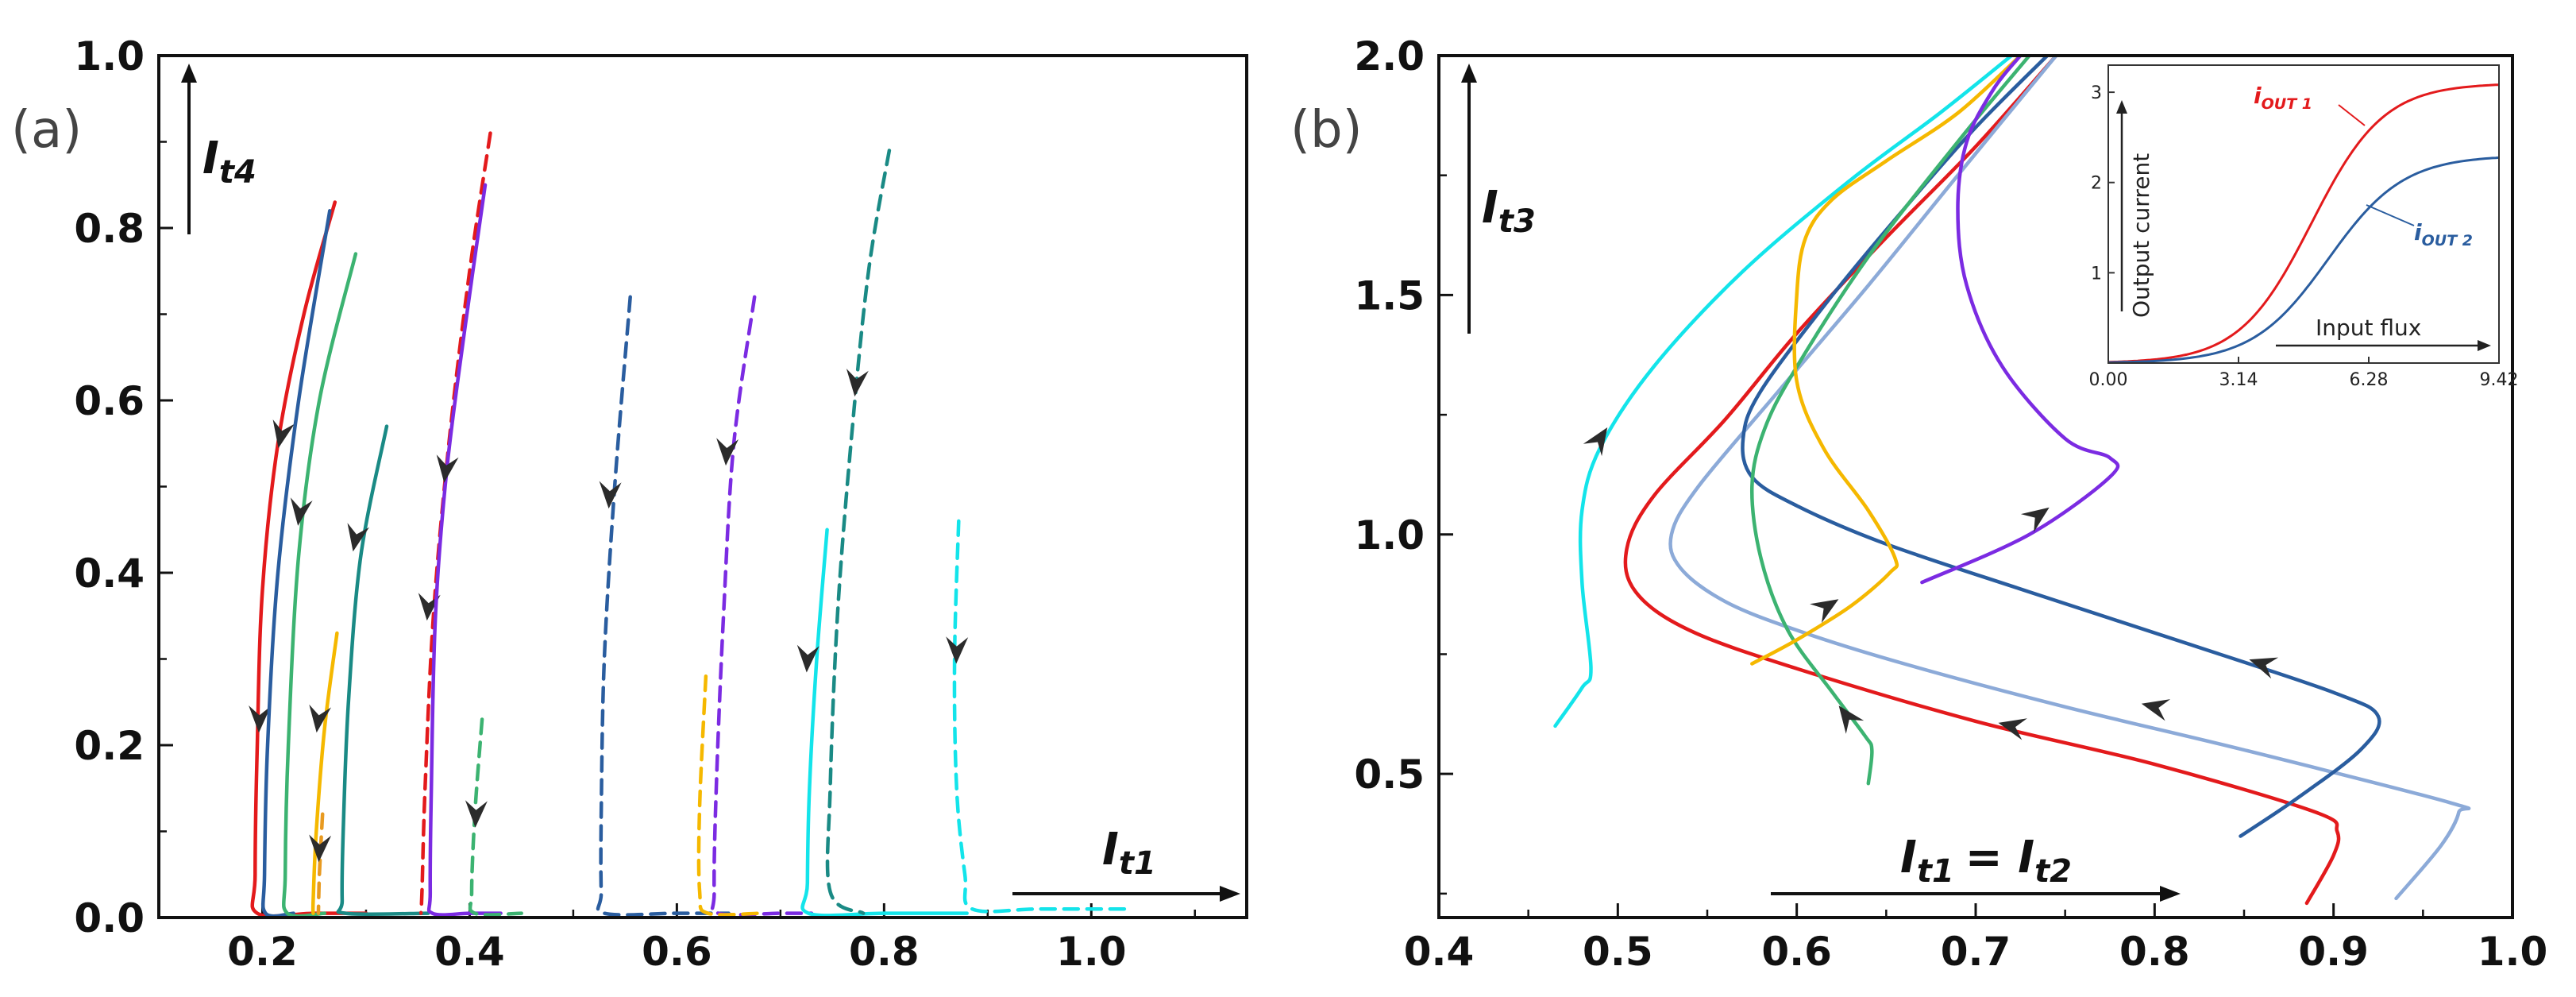 Image resolution: width=2576 pixels, height=997 pixels. I want to click on panel-b-xlabel-sub: t1, so click(1936, 871).